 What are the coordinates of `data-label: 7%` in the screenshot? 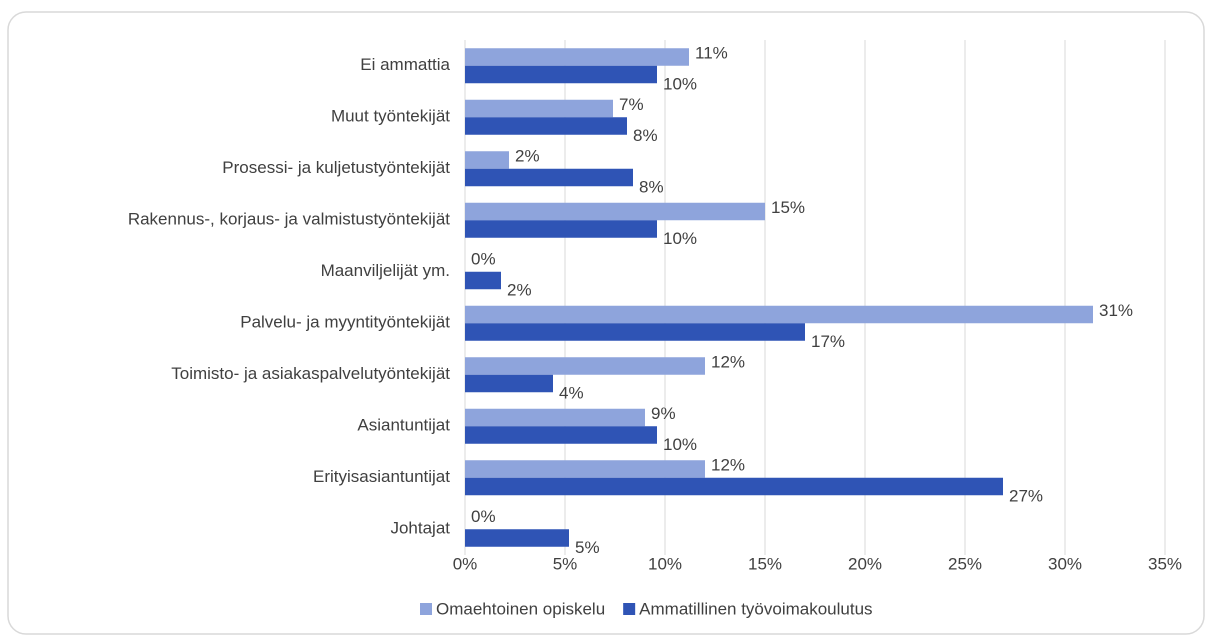 It's located at (631, 104).